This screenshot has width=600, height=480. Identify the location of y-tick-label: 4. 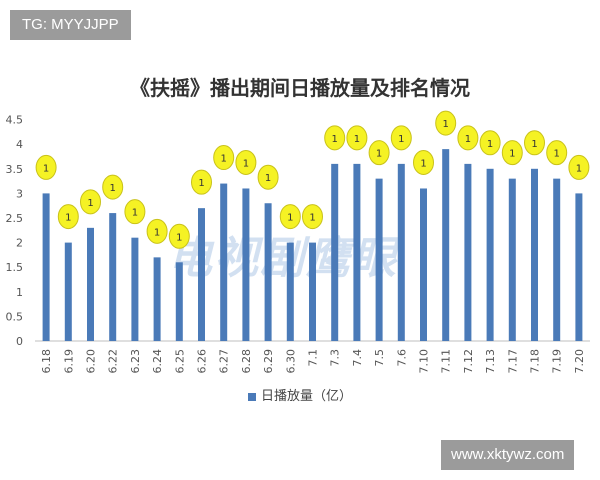
(19, 144).